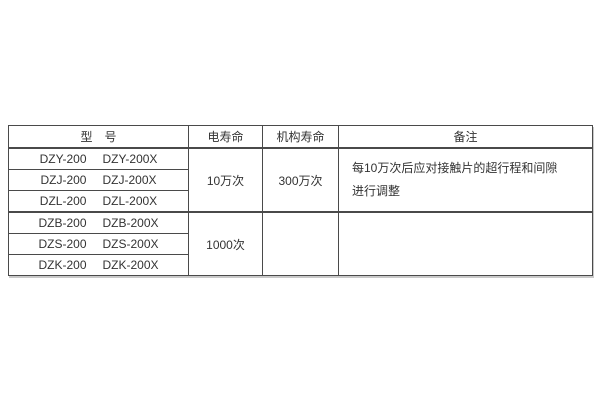  Describe the element at coordinates (98, 137) in the screenshot. I see `header-model: 型 号` at that location.